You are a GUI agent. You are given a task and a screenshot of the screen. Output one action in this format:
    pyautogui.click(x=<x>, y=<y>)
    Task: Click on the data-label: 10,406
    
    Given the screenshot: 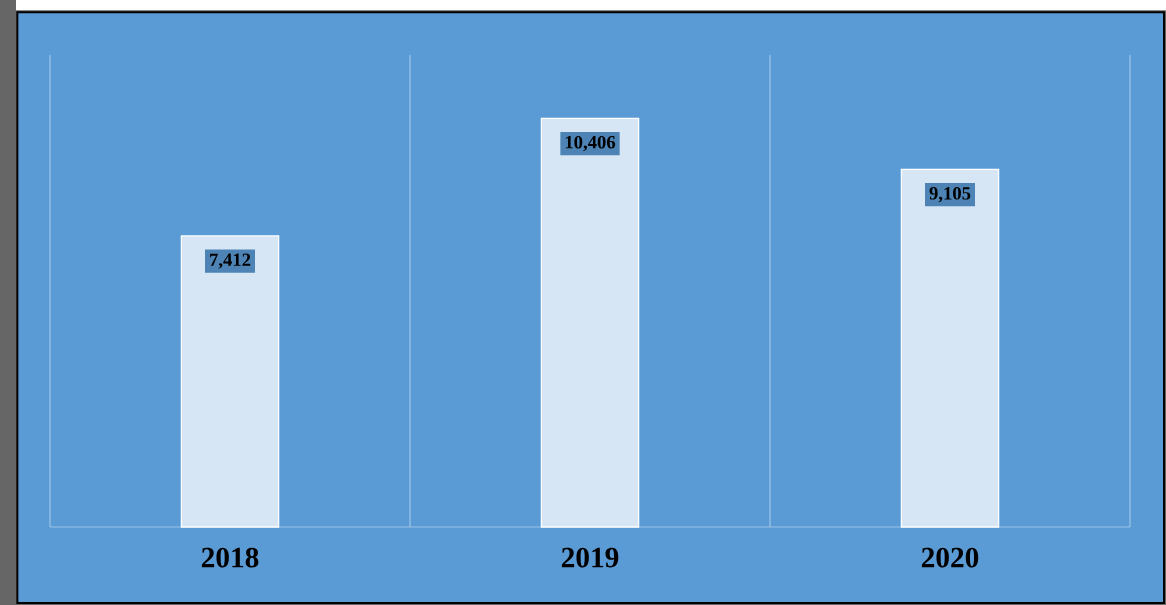 What is the action you would take?
    pyautogui.click(x=590, y=143)
    